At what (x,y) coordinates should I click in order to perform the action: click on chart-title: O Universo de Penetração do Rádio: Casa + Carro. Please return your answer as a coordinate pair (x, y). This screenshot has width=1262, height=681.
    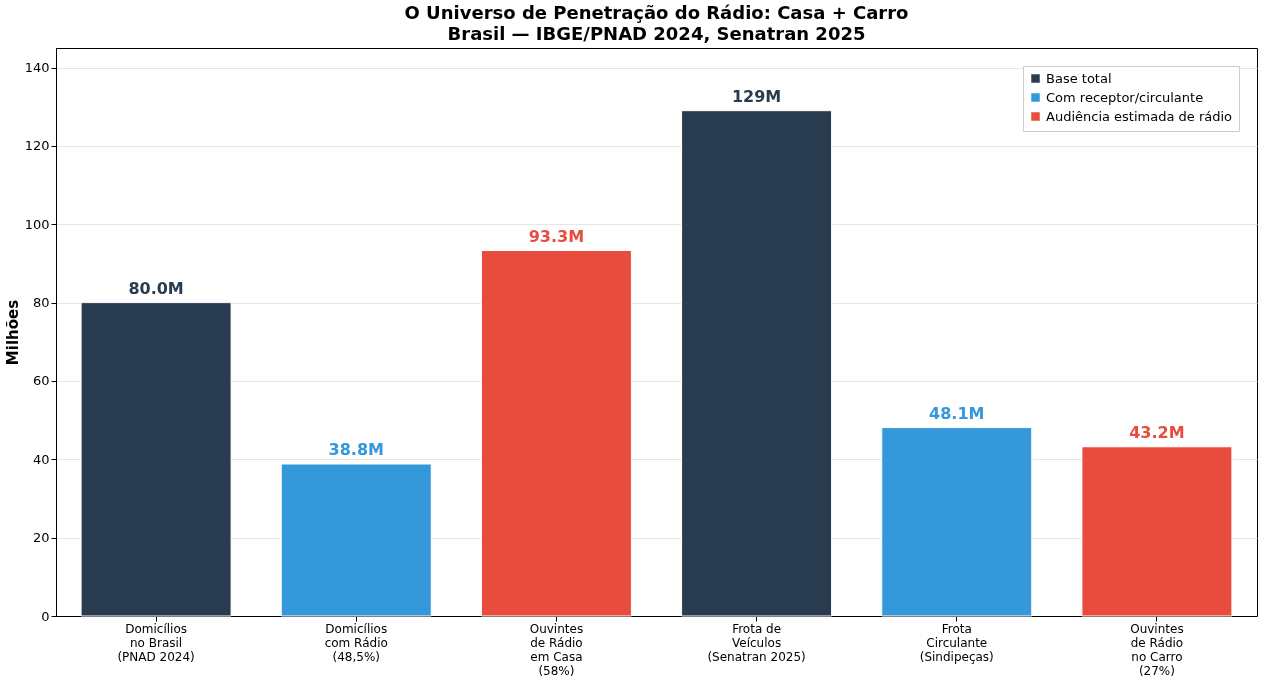
    Looking at the image, I should click on (656, 12).